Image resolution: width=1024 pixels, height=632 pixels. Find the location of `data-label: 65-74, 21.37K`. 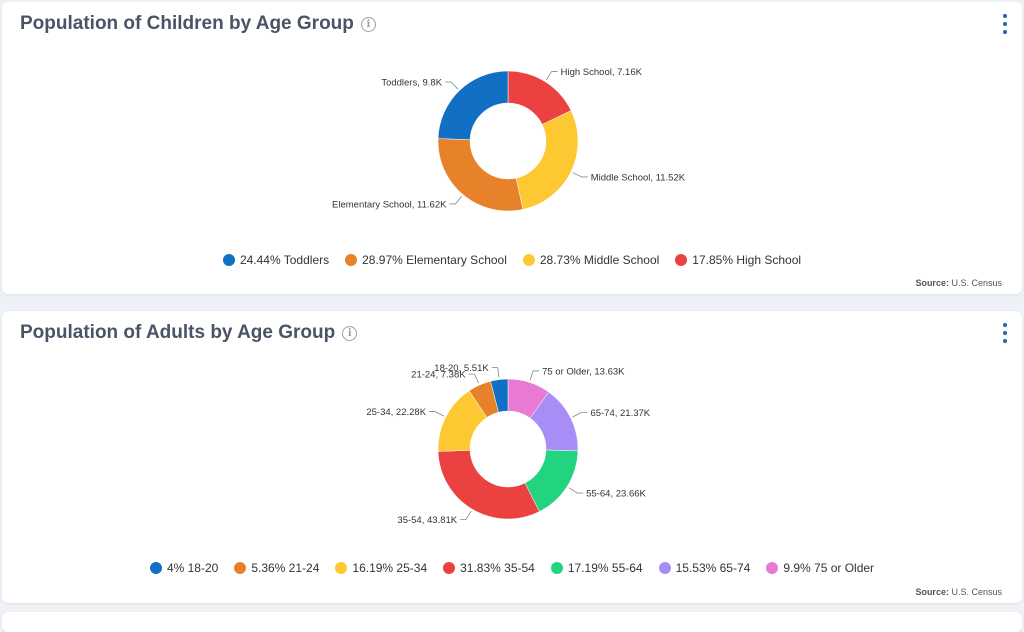

data-label: 65-74, 21.37K is located at coordinates (620, 413).